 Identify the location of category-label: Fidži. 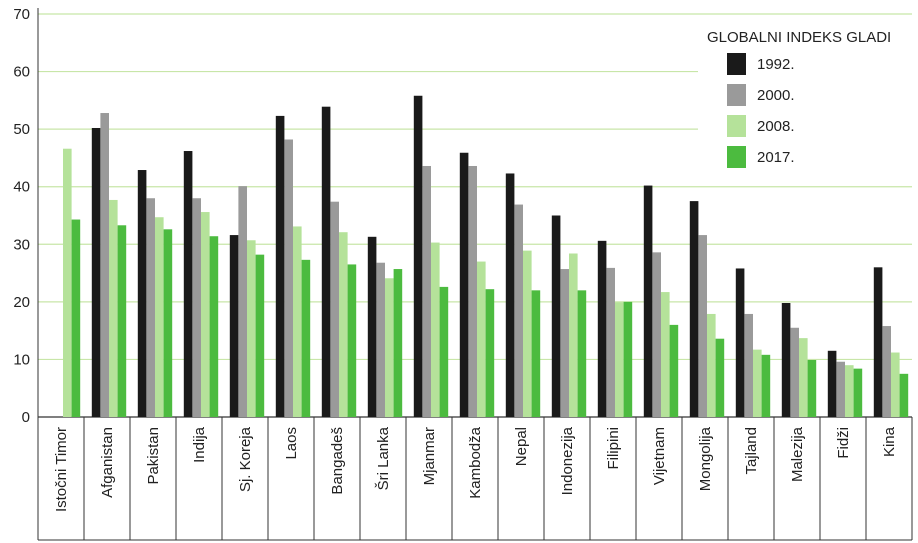
(843, 443).